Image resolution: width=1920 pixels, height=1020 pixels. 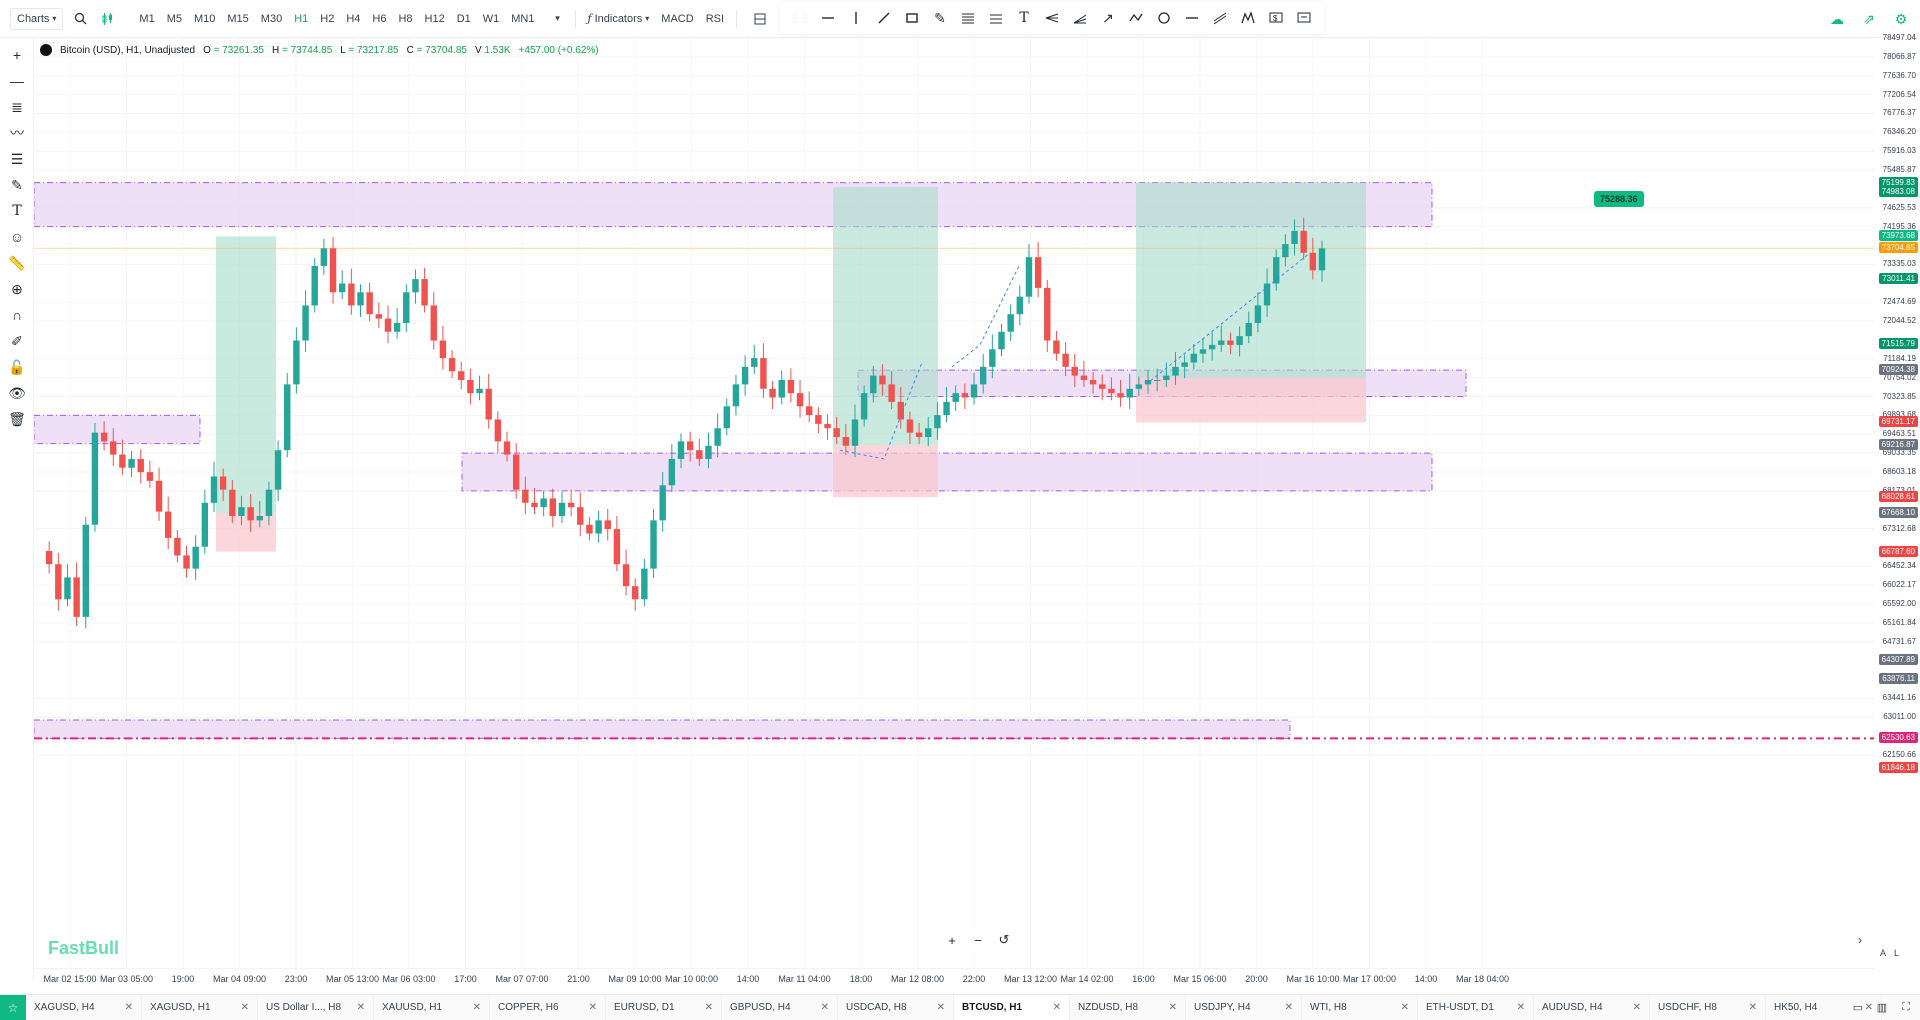 I want to click on symbol-tab: XAGUSD, H1 ✕, so click(x=200, y=1007).